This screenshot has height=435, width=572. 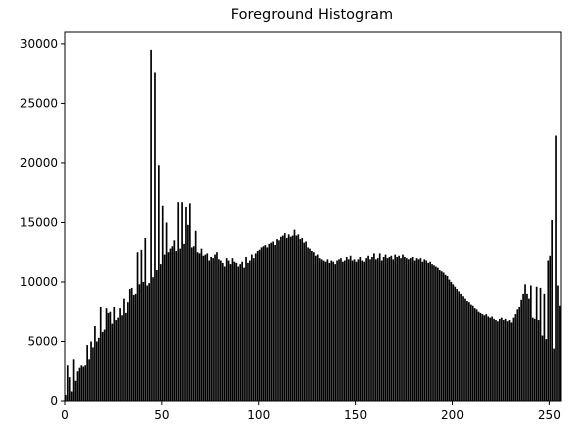 What do you see at coordinates (42, 341) in the screenshot?
I see `y-tick-label: 5000` at bounding box center [42, 341].